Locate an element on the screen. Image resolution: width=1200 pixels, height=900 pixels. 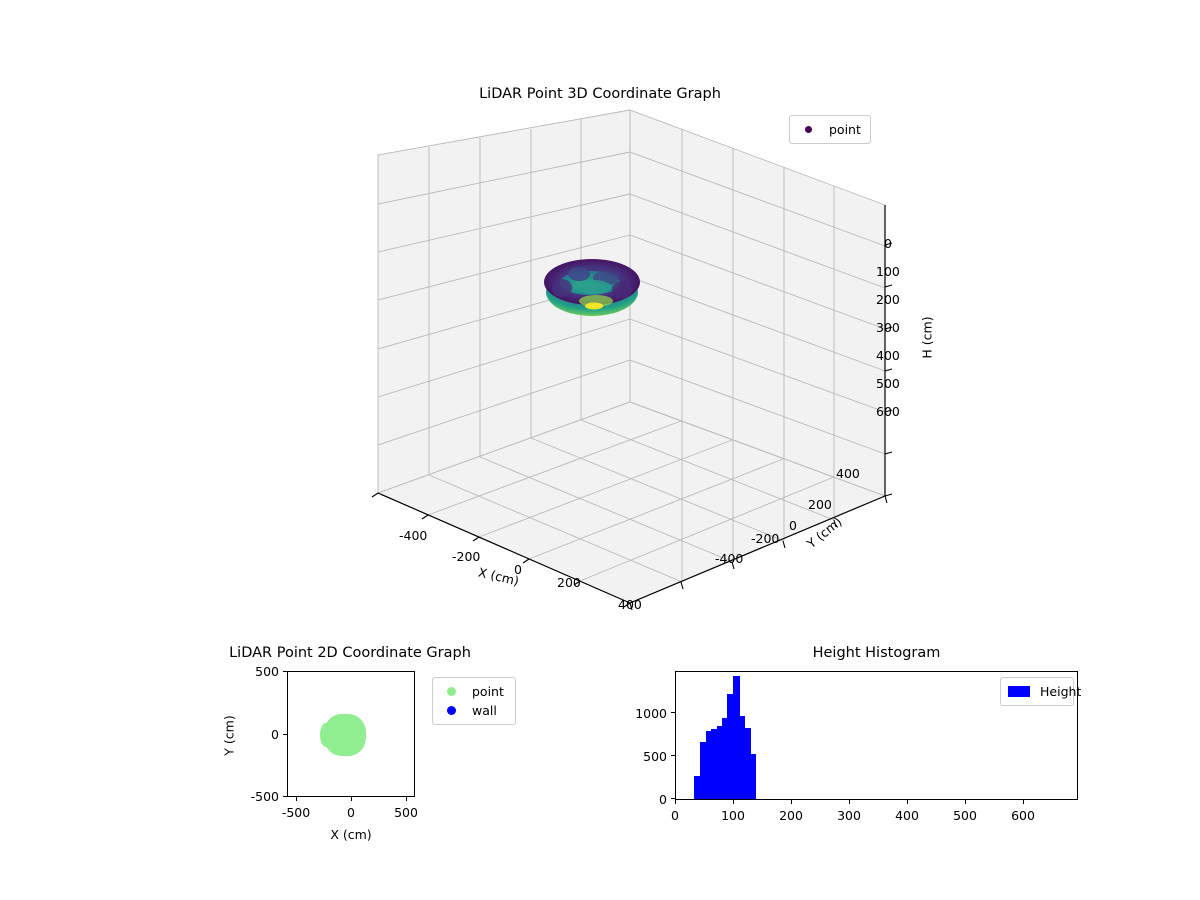
floor-pane is located at coordinates (631, 502).